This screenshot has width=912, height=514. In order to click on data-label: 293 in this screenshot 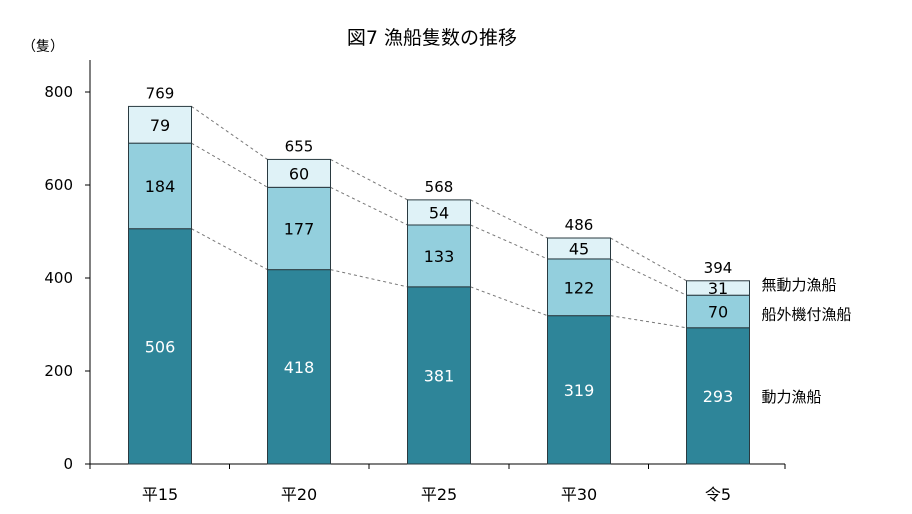, I will do `click(718, 396)`.